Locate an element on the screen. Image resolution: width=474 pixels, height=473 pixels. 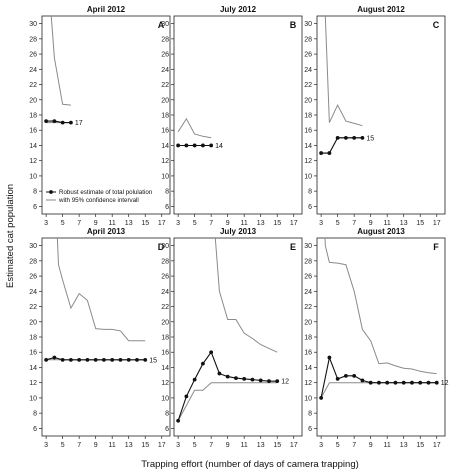
panel-title: July 2012 is located at coordinates (238, 9).